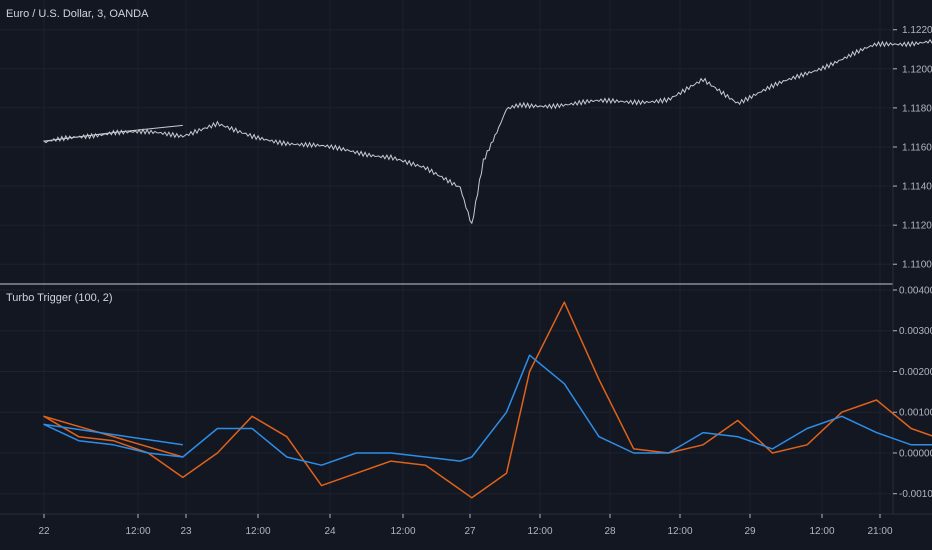  Describe the element at coordinates (186, 531) in the screenshot. I see `time-tick-label: 23` at that location.